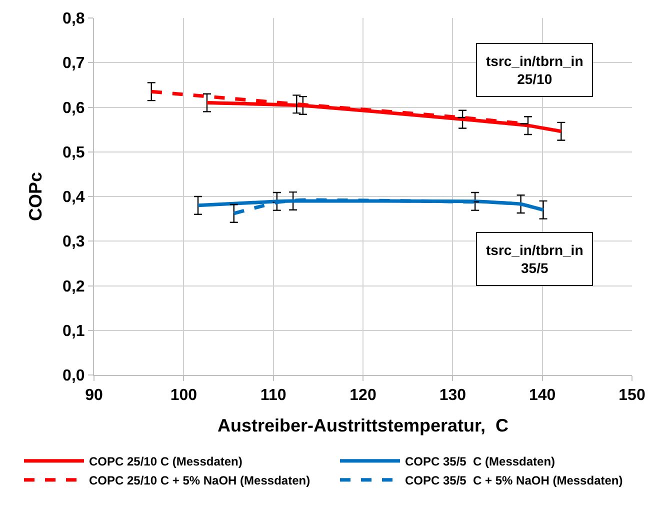 Image resolution: width=656 pixels, height=515 pixels. Describe the element at coordinates (36, 197) in the screenshot. I see `y-axis-title: COPc` at that location.